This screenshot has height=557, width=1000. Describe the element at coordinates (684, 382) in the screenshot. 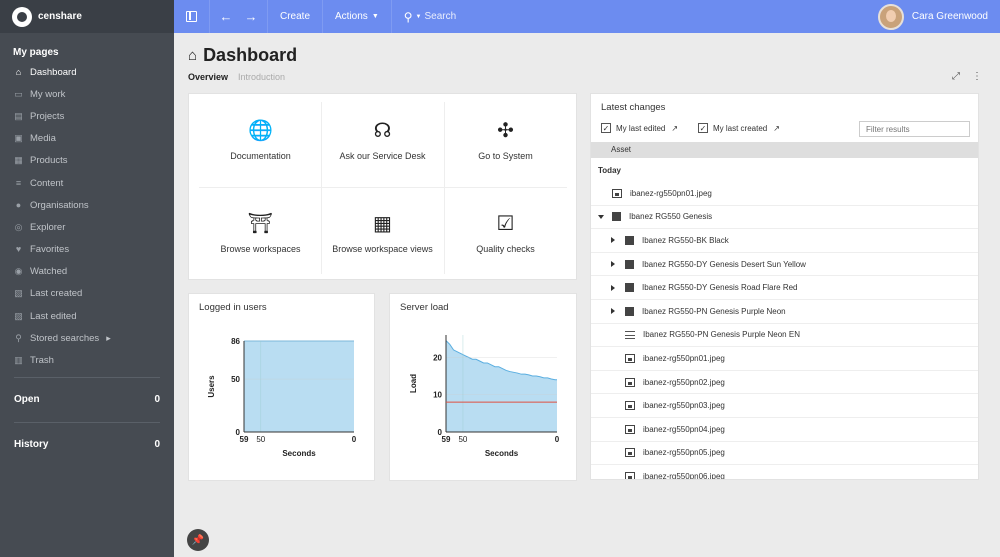

I see `list-item-label: ibanez-rg550pn02.jpeg` at that location.